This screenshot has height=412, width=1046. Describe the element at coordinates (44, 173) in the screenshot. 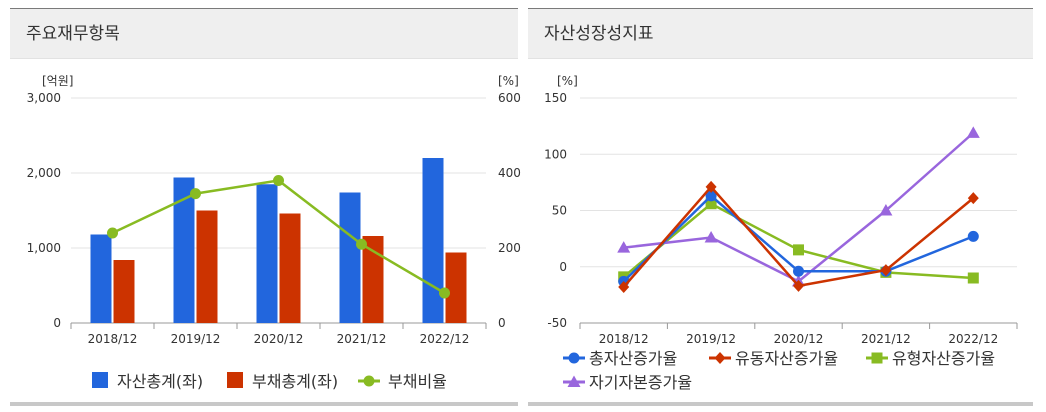

I see `y-left-tick-label: 2,000` at that location.